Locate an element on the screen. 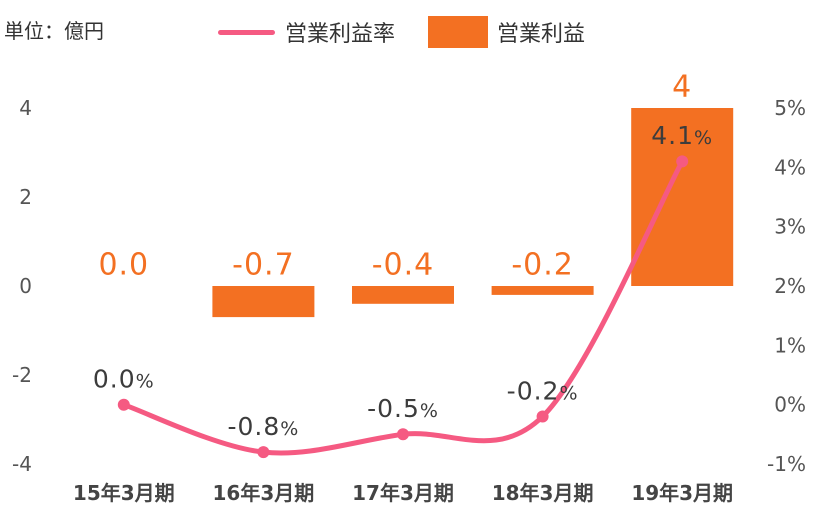 The image size is (824, 507). bar-label: -0.7 is located at coordinates (263, 265).